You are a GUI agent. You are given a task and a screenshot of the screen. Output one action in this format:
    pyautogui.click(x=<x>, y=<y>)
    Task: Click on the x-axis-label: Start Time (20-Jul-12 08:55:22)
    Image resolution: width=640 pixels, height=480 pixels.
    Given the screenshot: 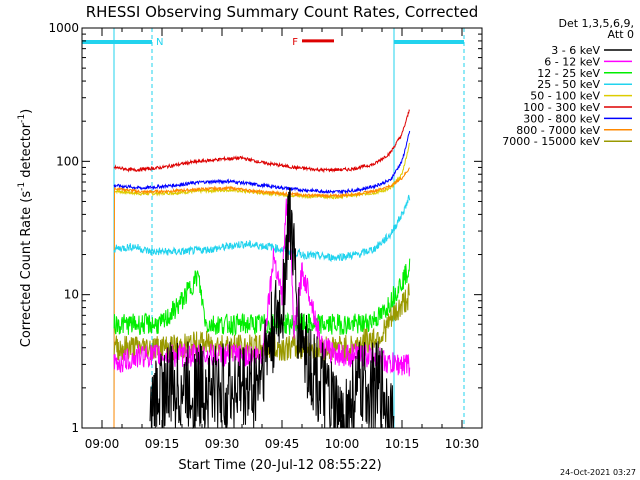 What is the action you would take?
    pyautogui.click(x=279, y=465)
    